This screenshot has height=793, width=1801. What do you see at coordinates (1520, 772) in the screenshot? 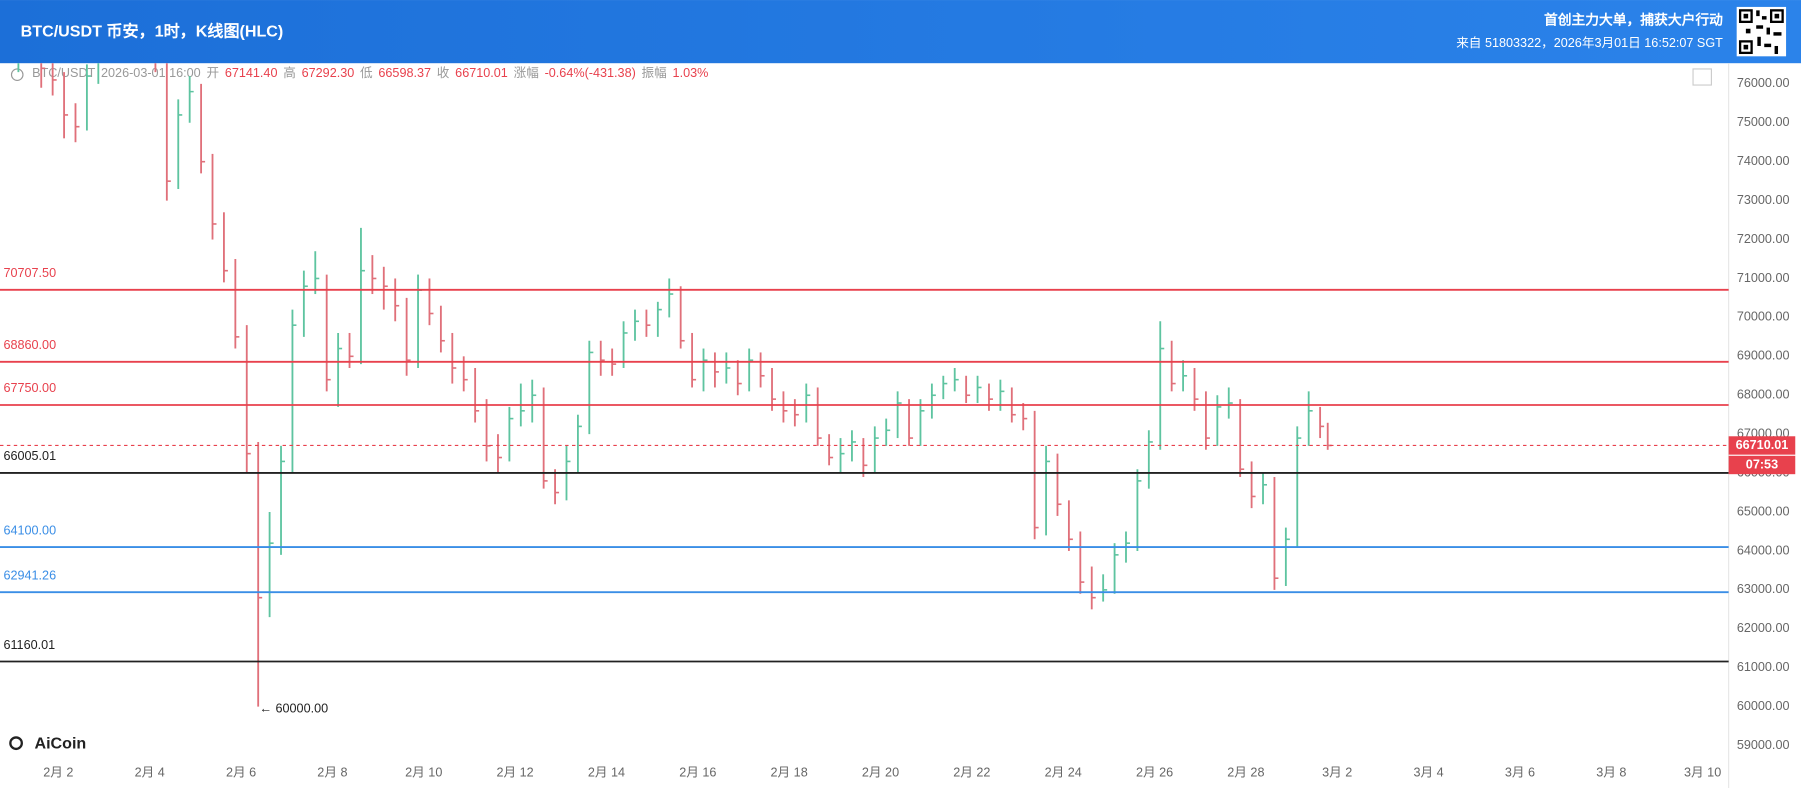
I see `x-tick-label: 3月 6` at bounding box center [1520, 772].